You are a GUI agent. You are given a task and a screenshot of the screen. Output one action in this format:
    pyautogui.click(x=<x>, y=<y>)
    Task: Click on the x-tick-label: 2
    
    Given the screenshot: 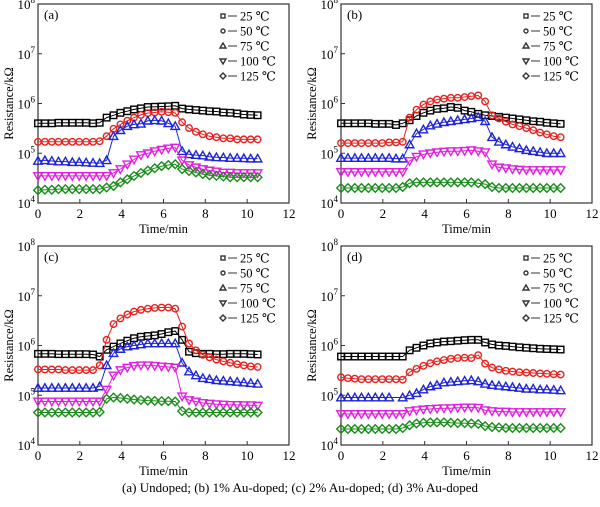 What is the action you would take?
    pyautogui.click(x=383, y=455)
    